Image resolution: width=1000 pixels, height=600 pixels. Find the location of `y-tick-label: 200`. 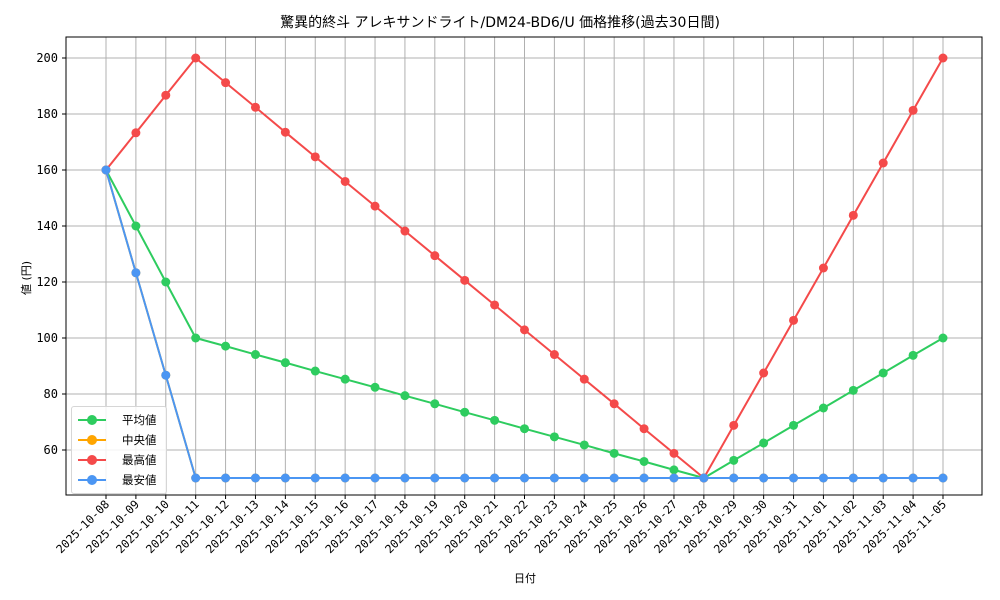

y-tick-label: 200 is located at coordinates (47, 58).